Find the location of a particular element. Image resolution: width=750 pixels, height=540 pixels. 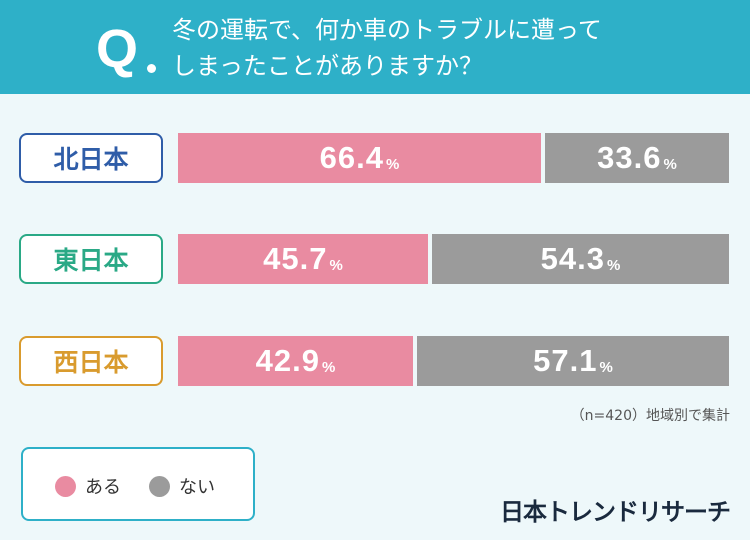

legend-dot-no is located at coordinates (159, 486).